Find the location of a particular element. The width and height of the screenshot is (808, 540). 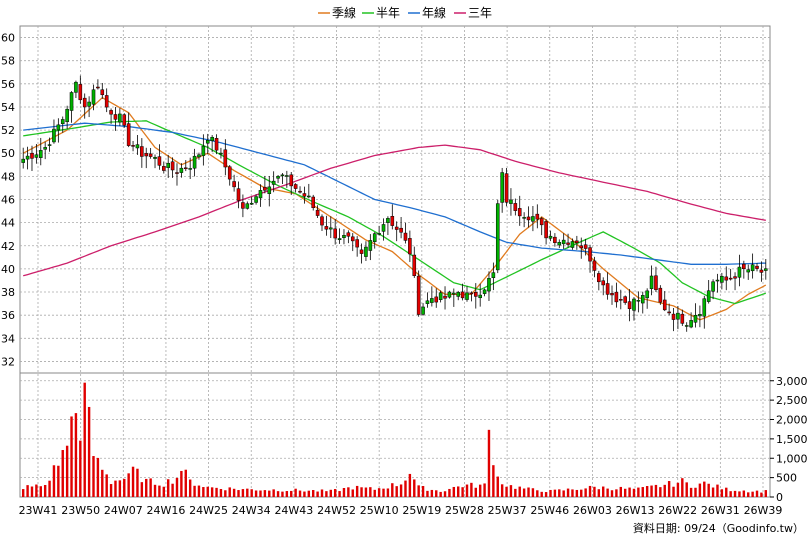

price-tick-label: 50 is located at coordinates (8, 153).